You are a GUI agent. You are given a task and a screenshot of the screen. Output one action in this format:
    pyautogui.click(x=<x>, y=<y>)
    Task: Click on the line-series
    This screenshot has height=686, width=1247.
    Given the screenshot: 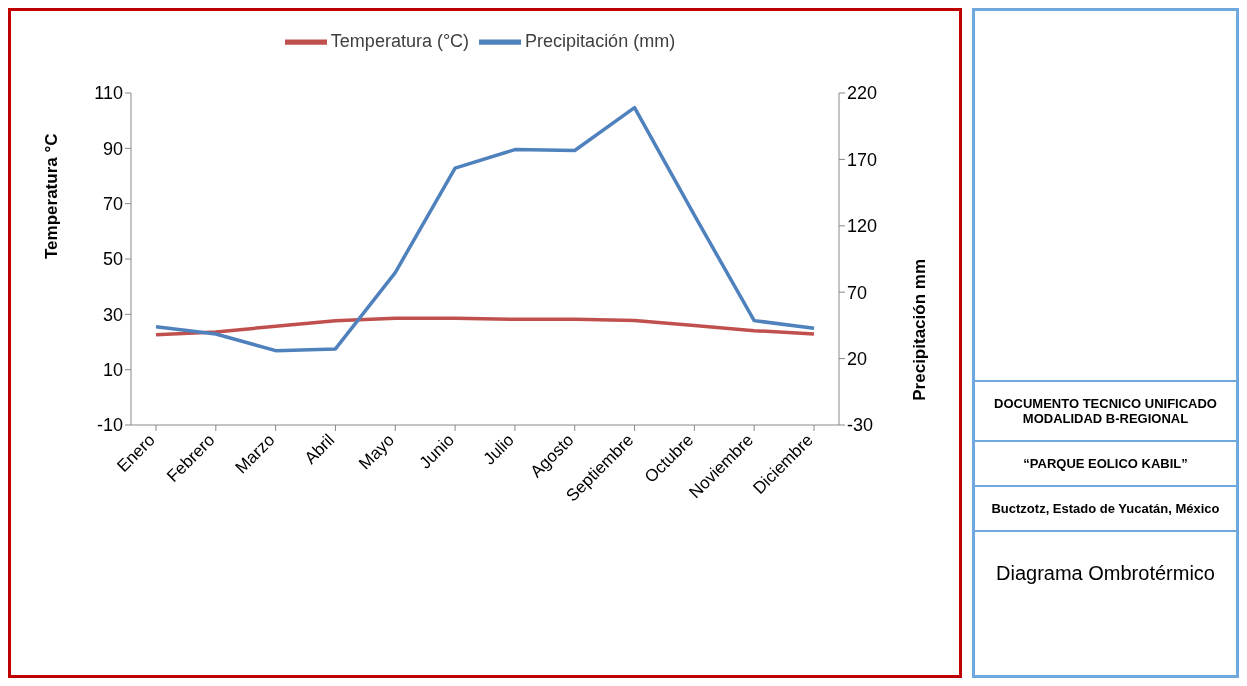 What is the action you would take?
    pyautogui.click(x=485, y=326)
    